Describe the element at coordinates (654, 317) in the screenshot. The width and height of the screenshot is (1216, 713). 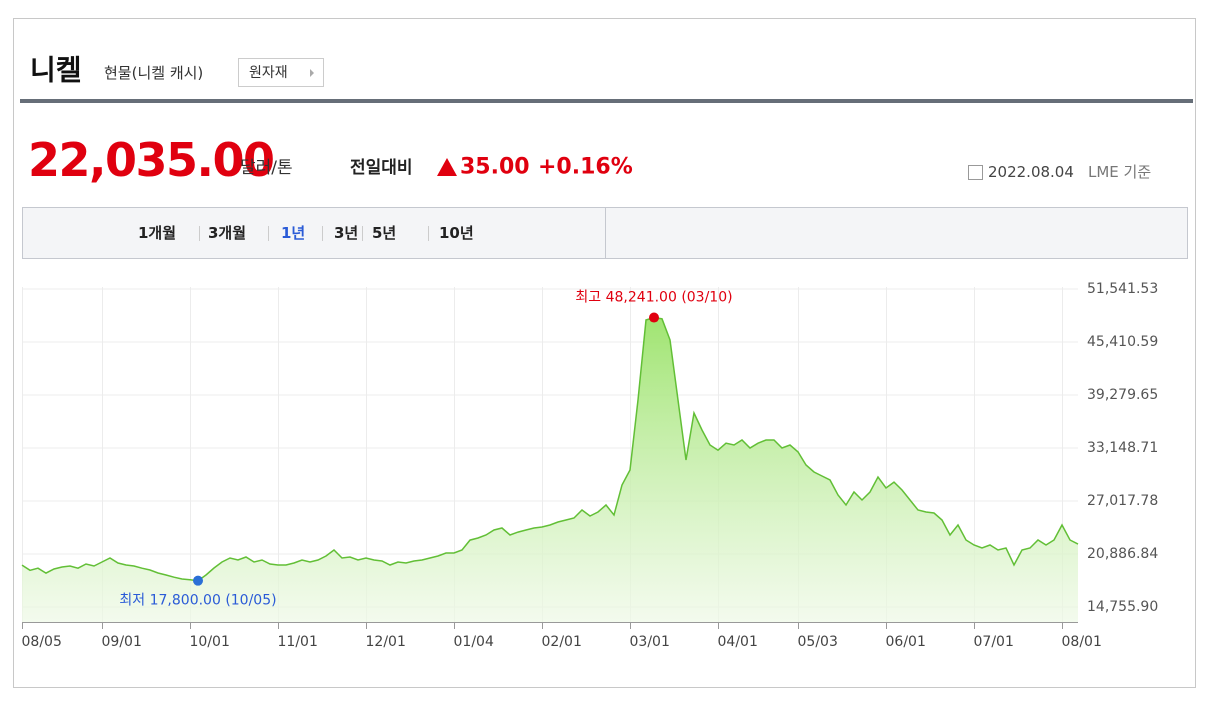
I see `max-marker` at that location.